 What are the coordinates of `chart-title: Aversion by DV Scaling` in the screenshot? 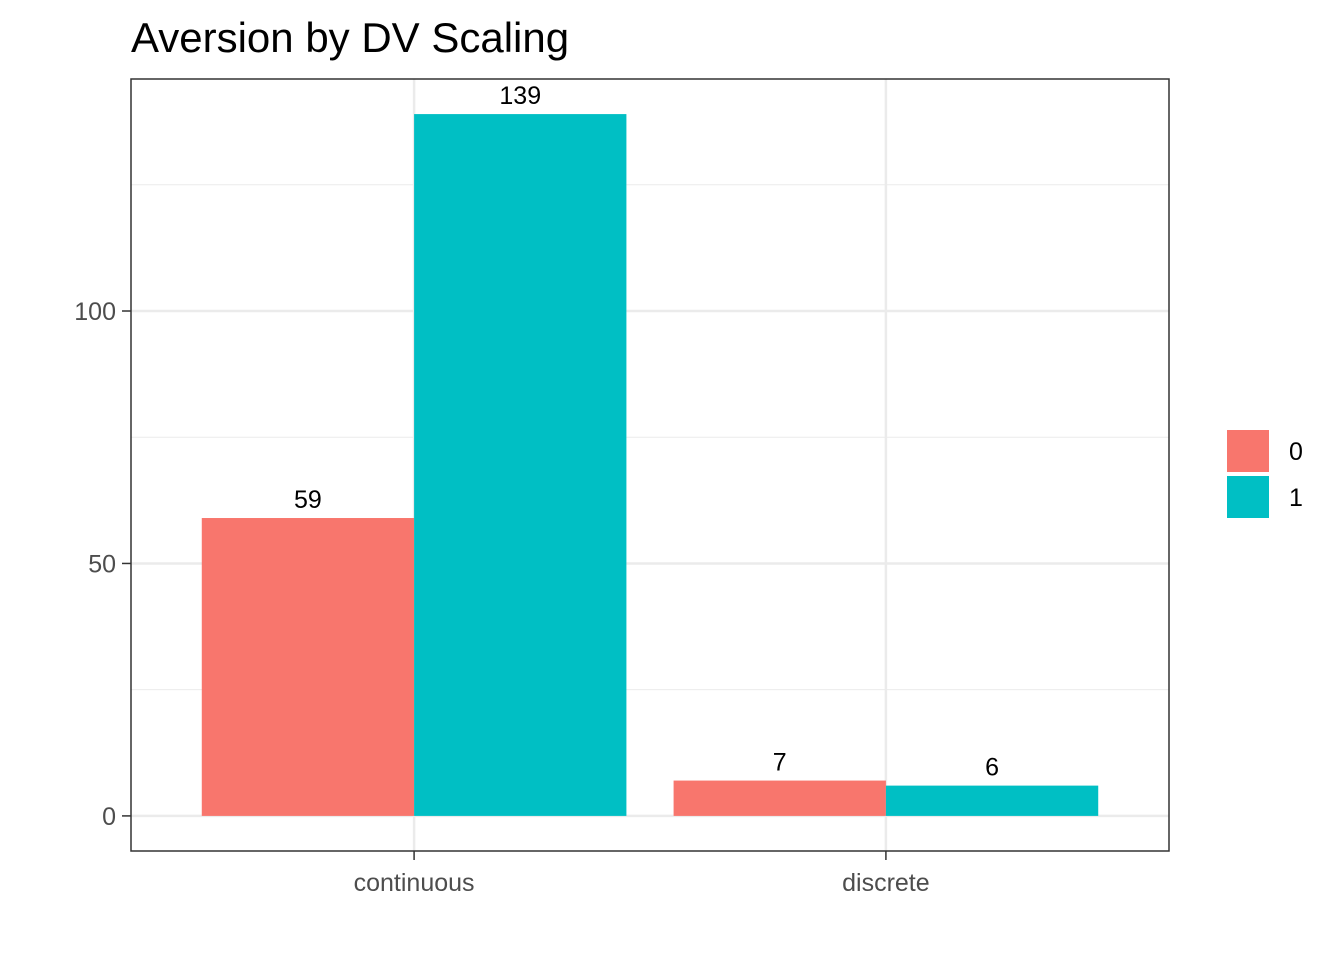 It's located at (350, 37).